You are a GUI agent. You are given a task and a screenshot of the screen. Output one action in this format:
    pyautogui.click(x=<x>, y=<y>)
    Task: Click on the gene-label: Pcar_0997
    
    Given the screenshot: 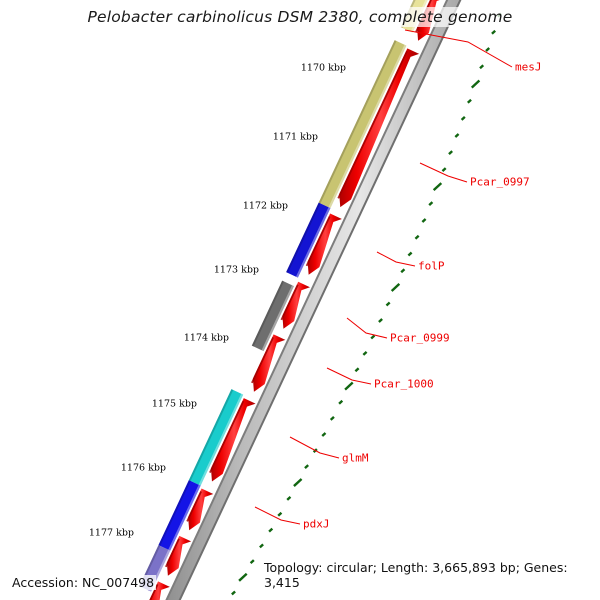 What is the action you would take?
    pyautogui.click(x=500, y=182)
    